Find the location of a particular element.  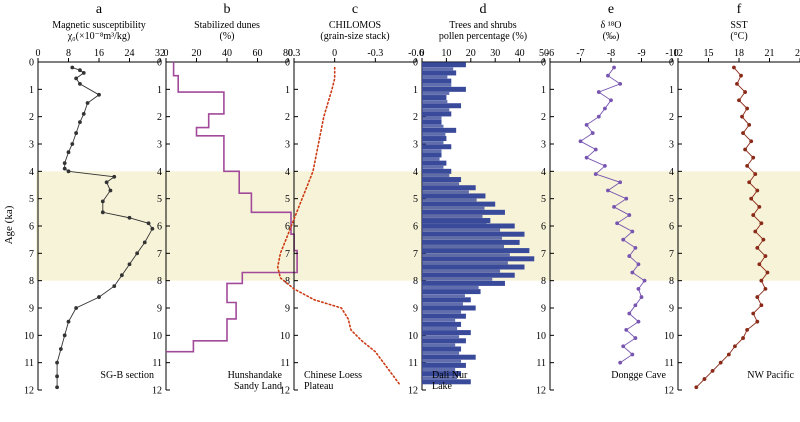

panel-title-line: Stabilized dunes is located at coordinates (227, 25).